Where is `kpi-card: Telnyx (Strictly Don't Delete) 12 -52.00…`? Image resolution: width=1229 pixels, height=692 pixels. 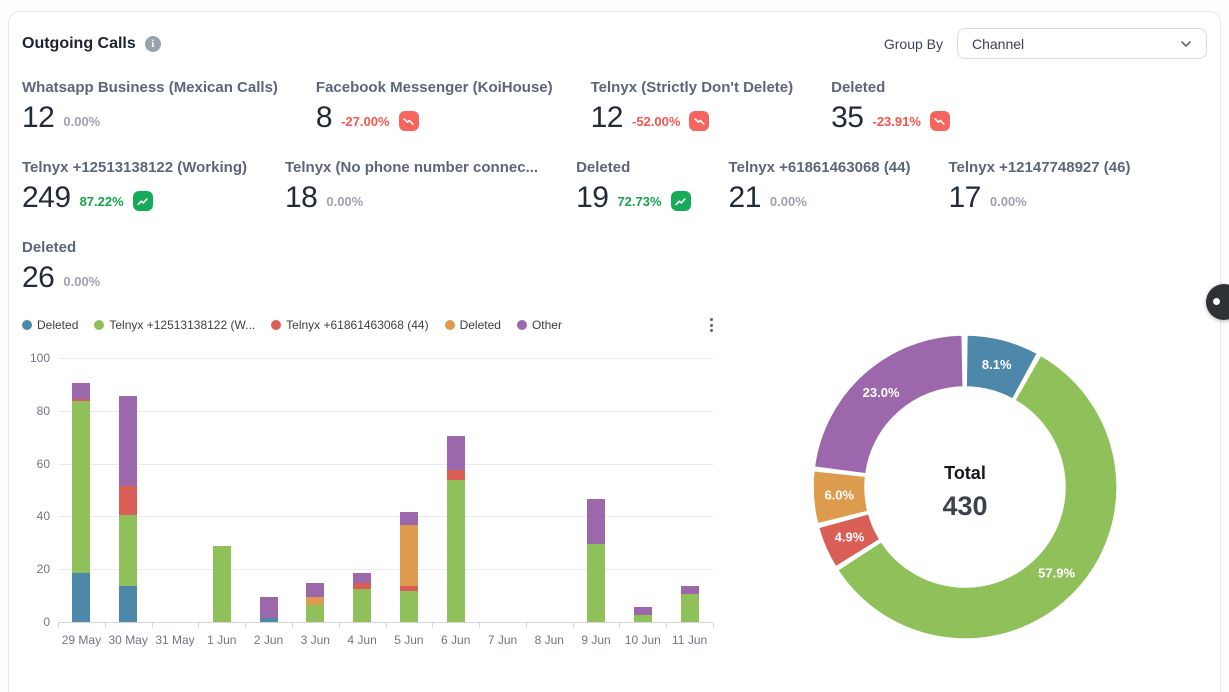 kpi-card: Telnyx (Strictly Don't Delete) 12 -52.00… is located at coordinates (692, 106).